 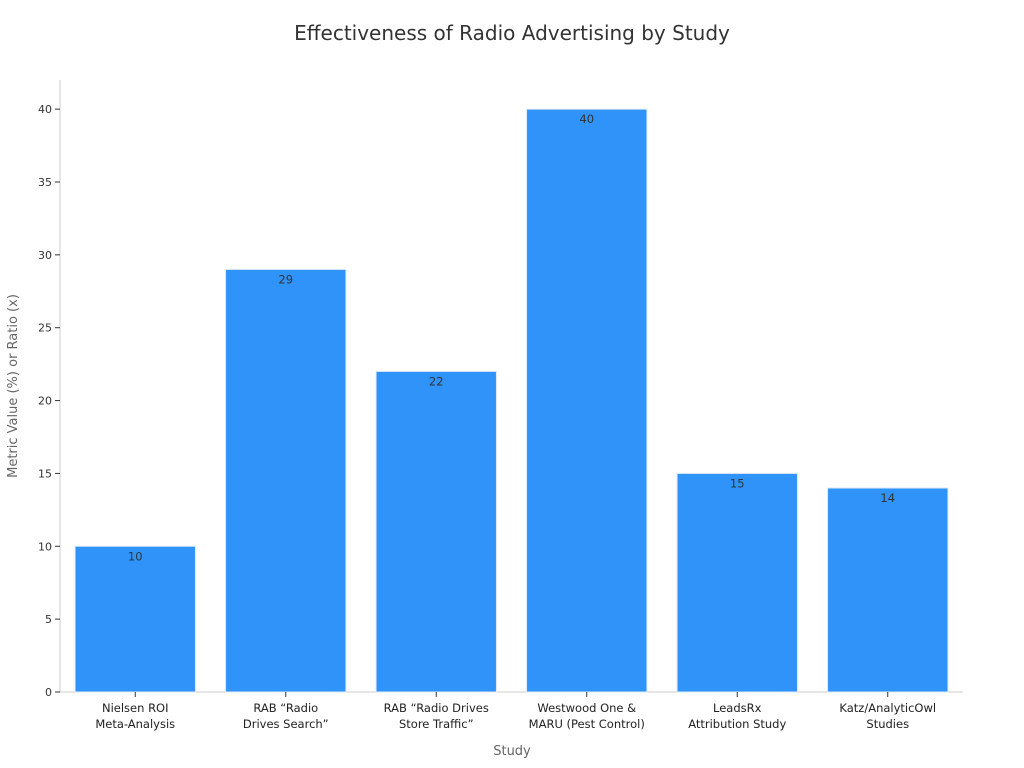 I want to click on data-label: 10, so click(x=135, y=556).